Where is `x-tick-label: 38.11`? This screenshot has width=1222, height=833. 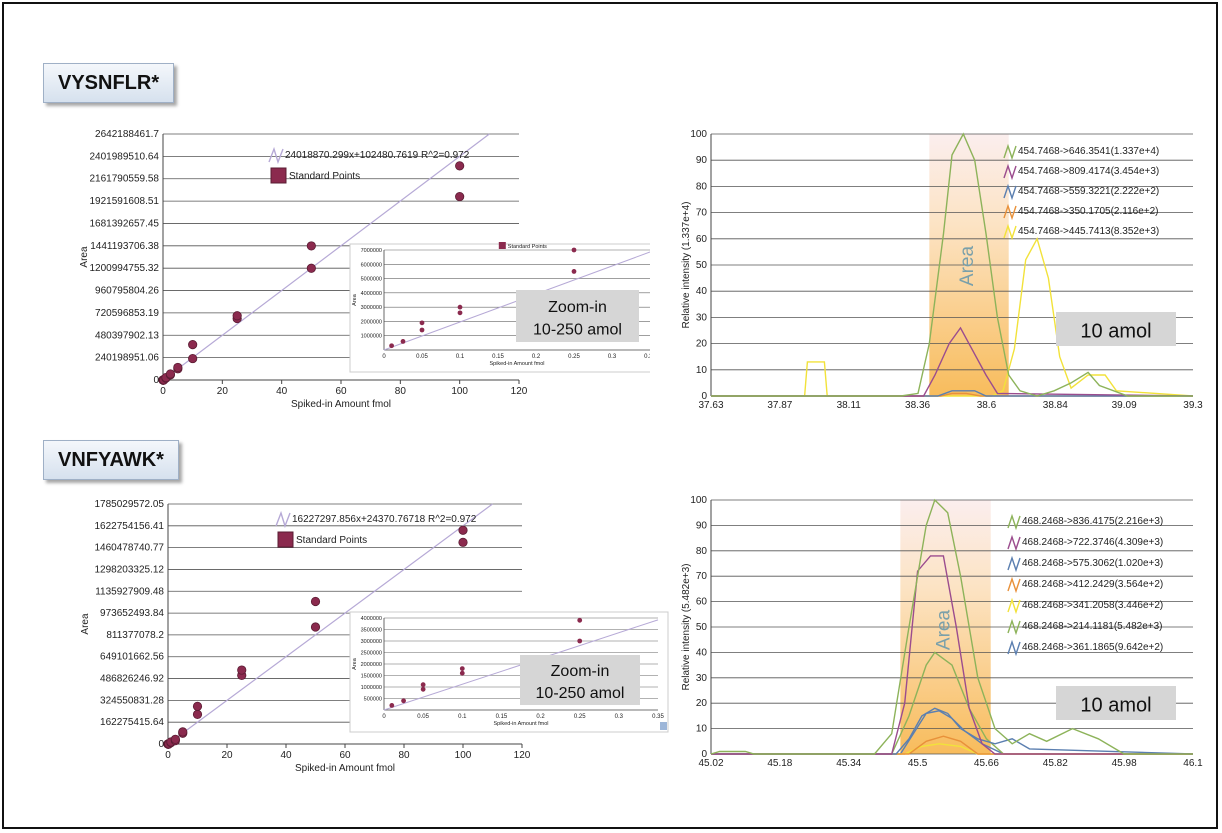 x-tick-label: 38.11 is located at coordinates (849, 405).